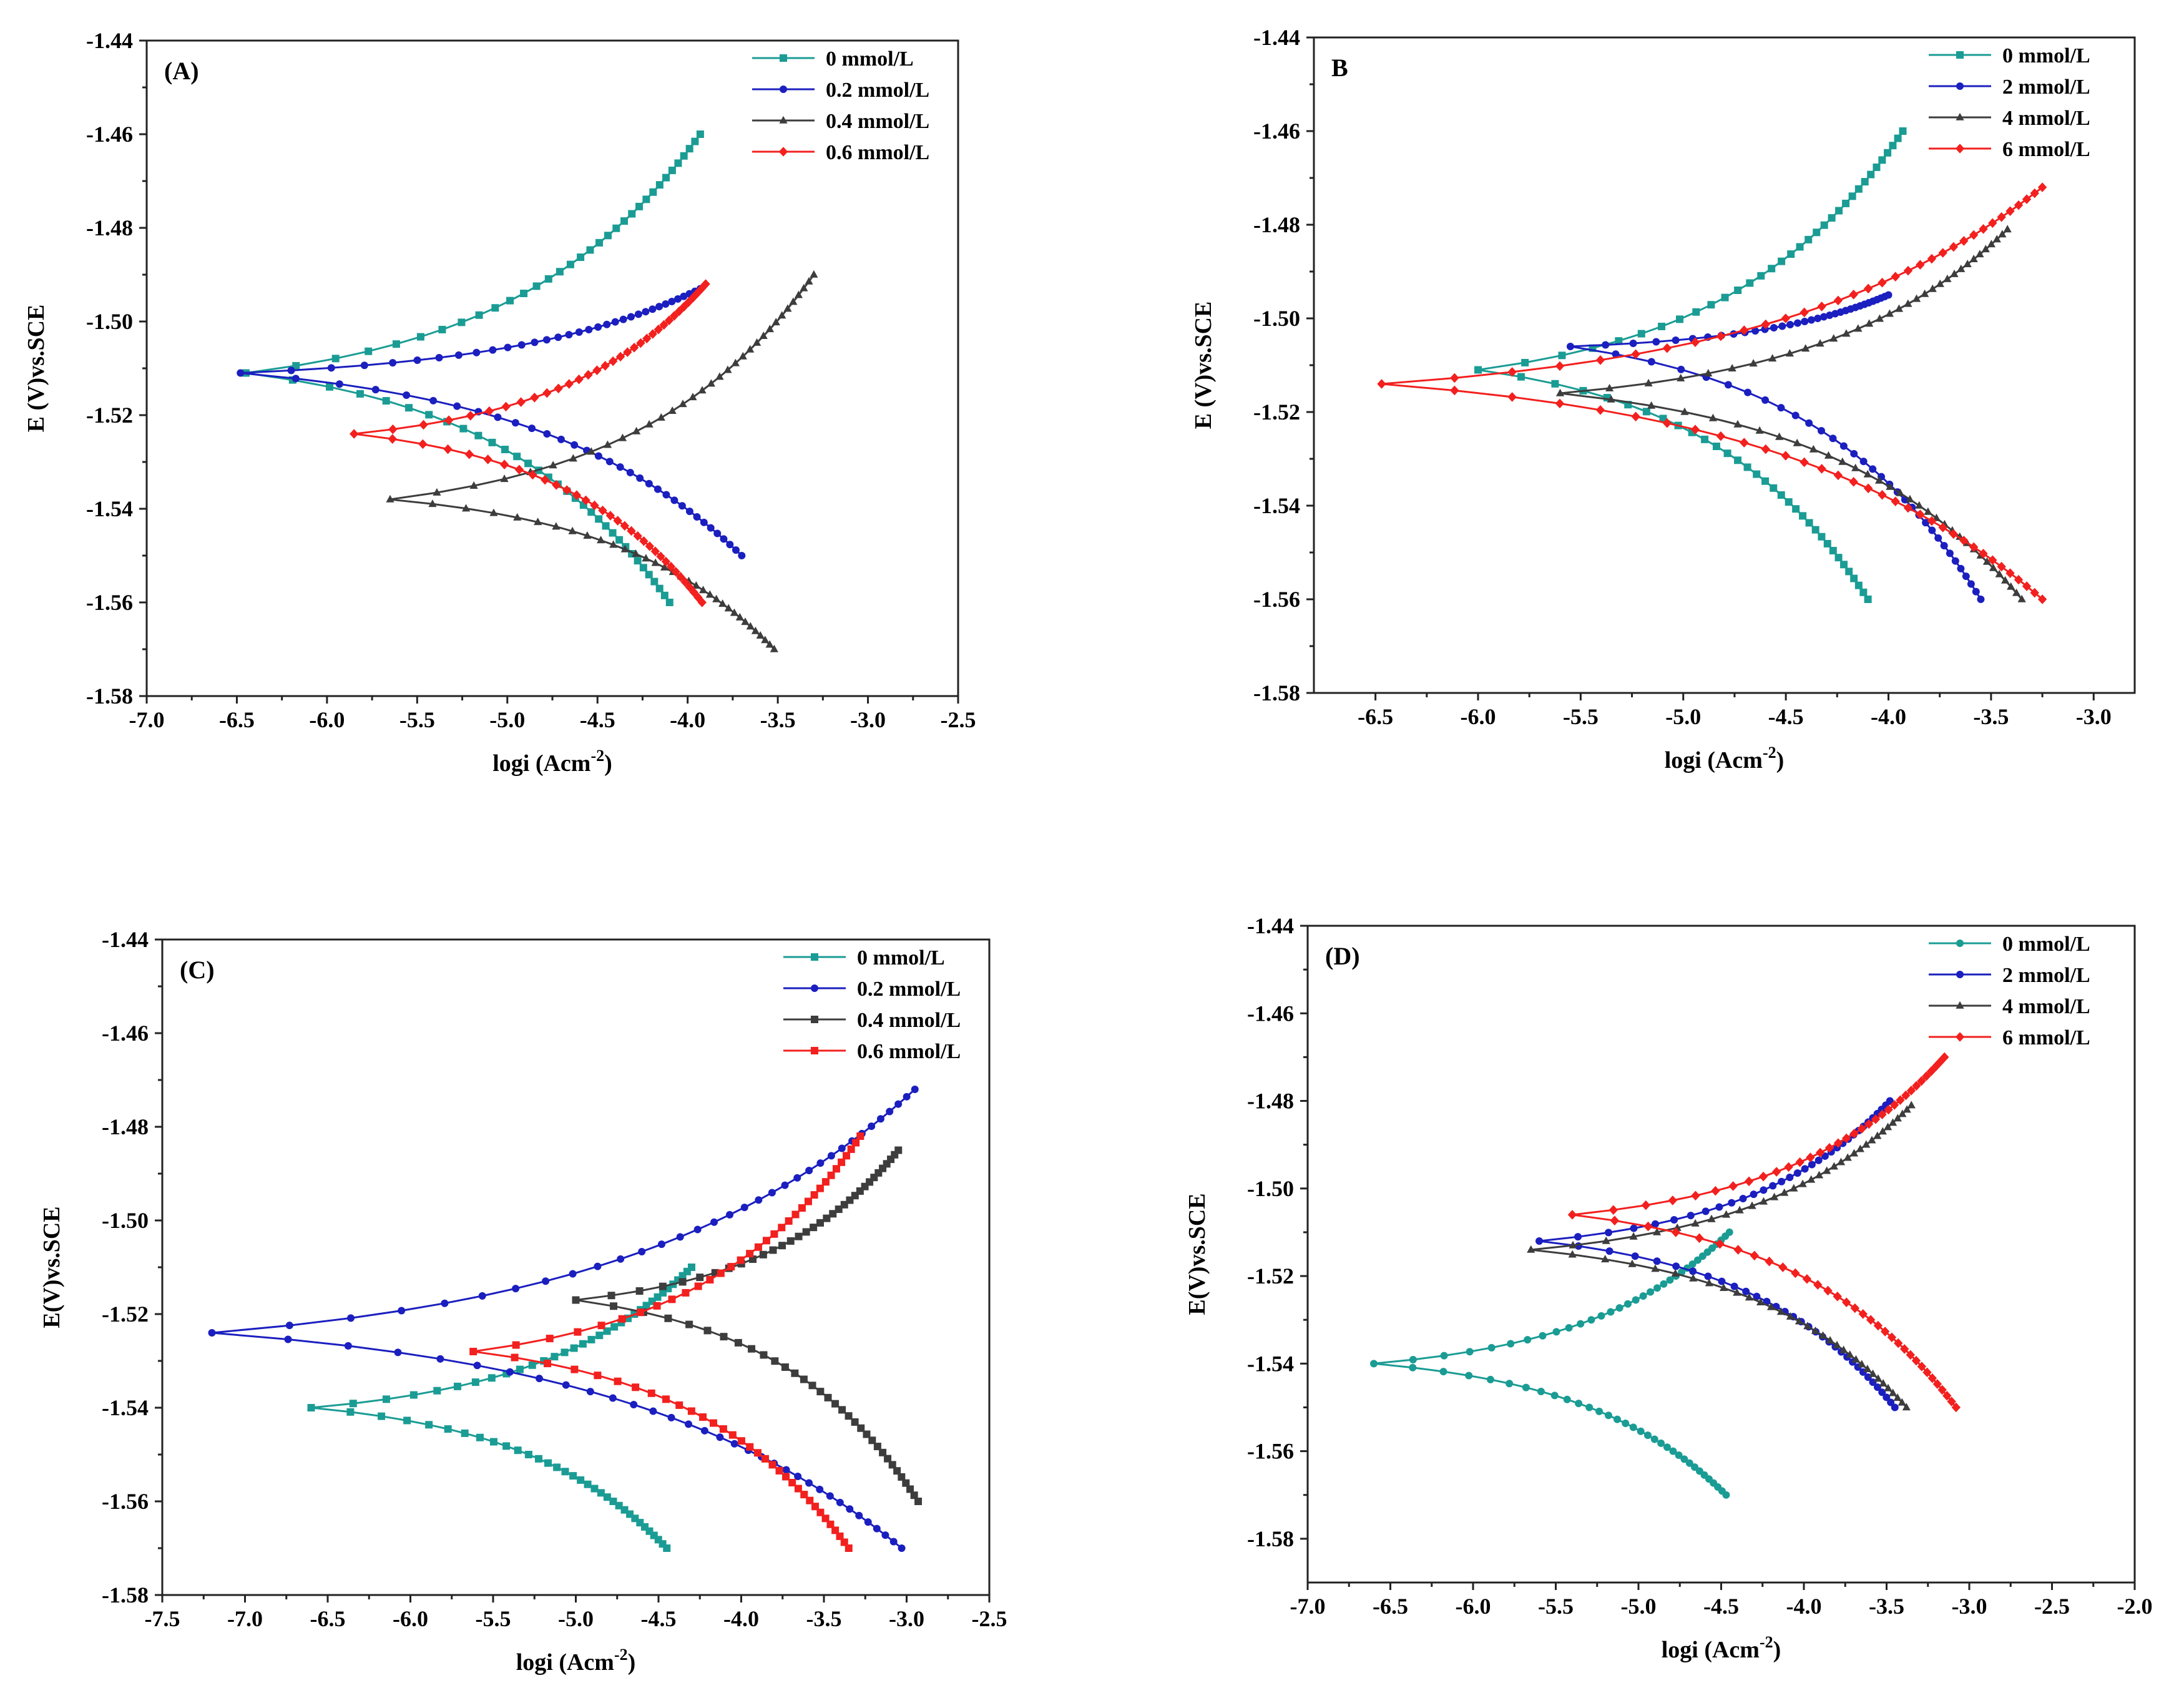 The image size is (2184, 1703). Describe the element at coordinates (1197, 1254) in the screenshot. I see `y-axis-title: E(V)vs.SCE` at that location.